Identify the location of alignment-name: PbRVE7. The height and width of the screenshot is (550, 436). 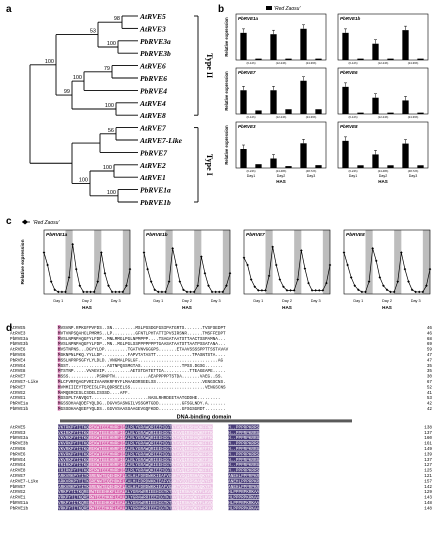
(18, 387).